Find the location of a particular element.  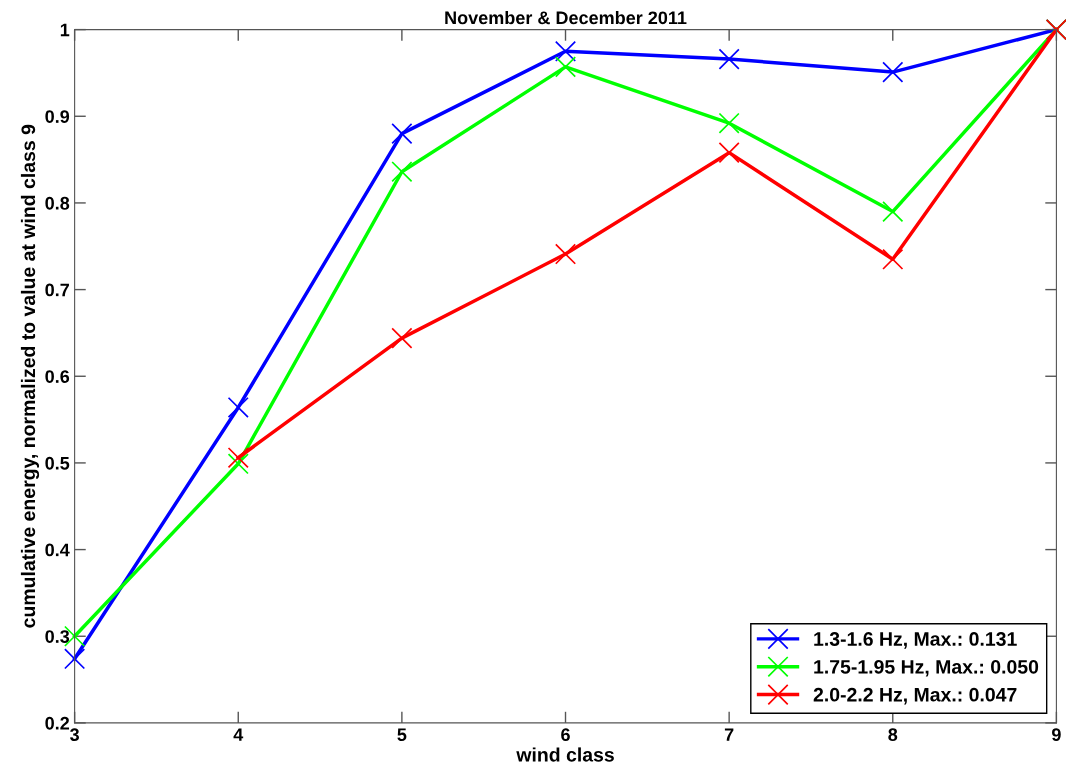

x-tick-label: 3 is located at coordinates (74, 735).